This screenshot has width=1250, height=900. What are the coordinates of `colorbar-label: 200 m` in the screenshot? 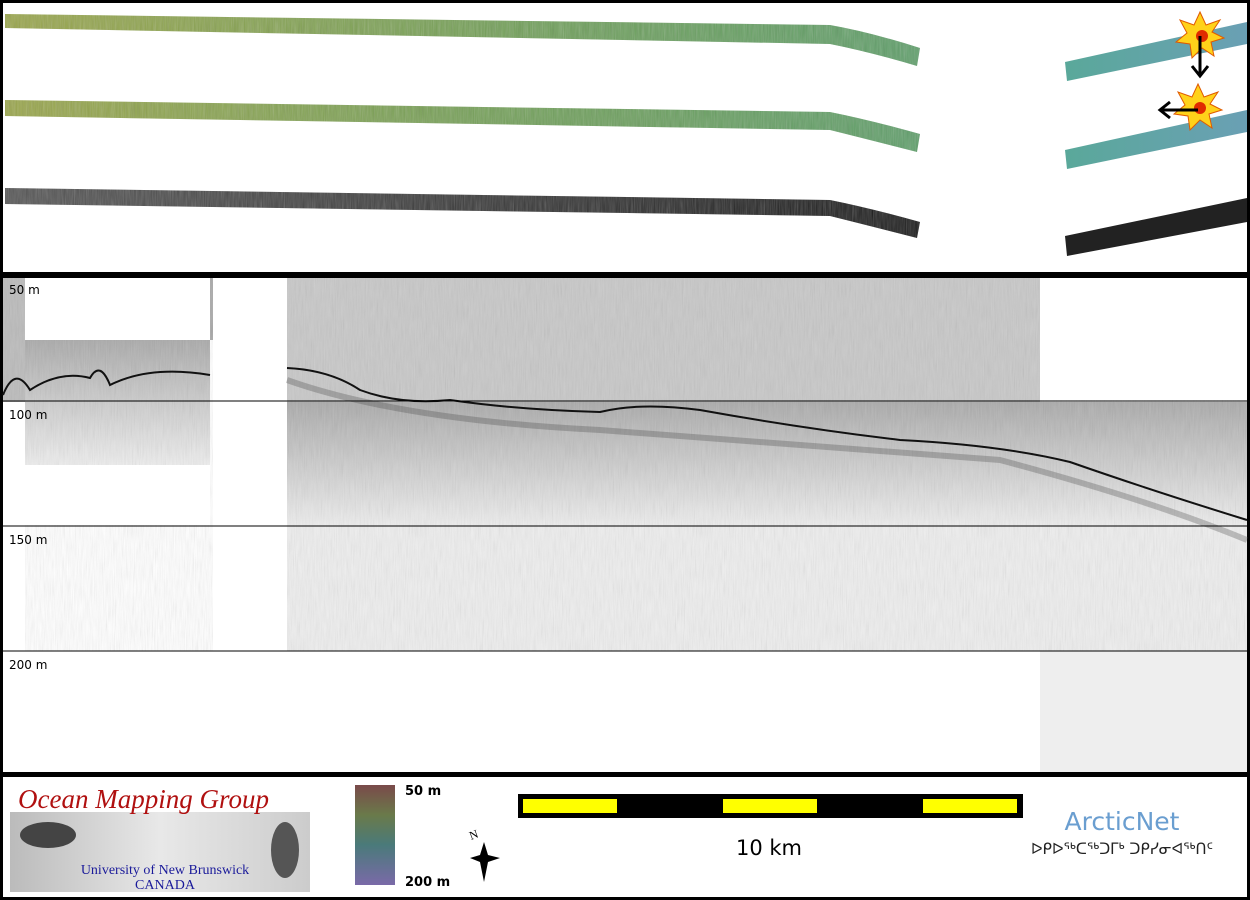 It's located at (427, 882).